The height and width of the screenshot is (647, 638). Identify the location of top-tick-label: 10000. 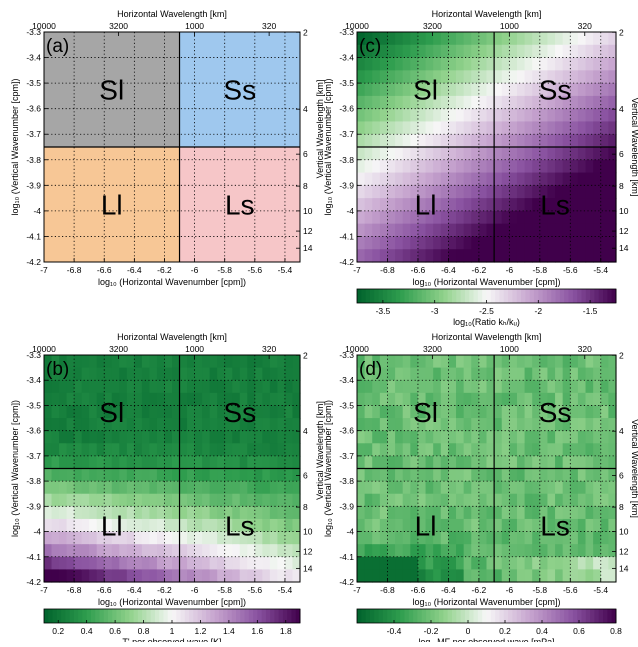
(357, 26).